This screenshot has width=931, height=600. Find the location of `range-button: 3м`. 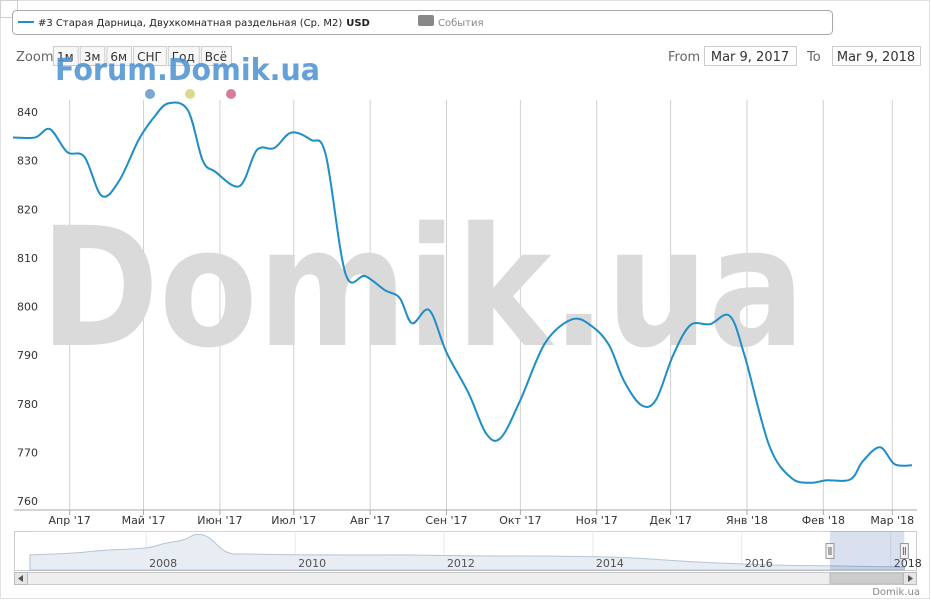

range-button: 3м is located at coordinates (92, 56).